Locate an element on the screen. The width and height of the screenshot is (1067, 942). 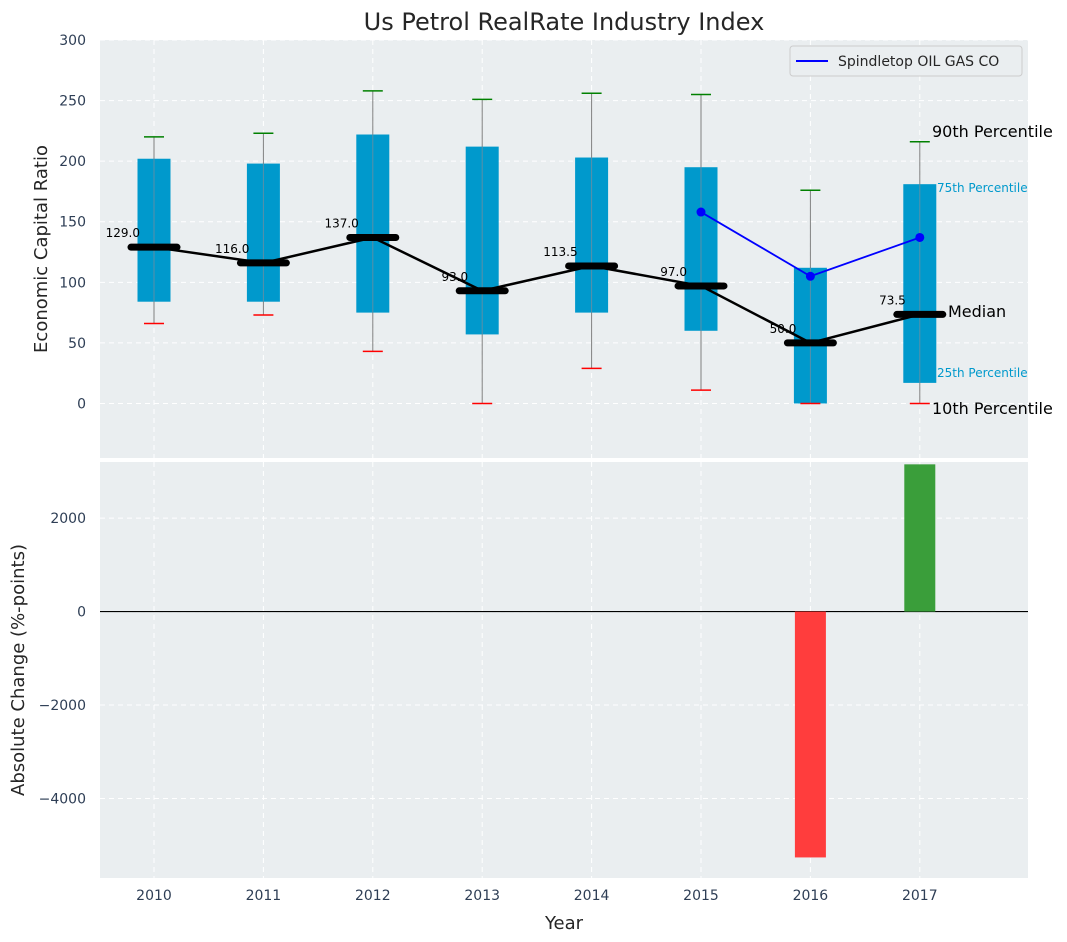
top-y-tick-label: 200 is located at coordinates (72, 162).